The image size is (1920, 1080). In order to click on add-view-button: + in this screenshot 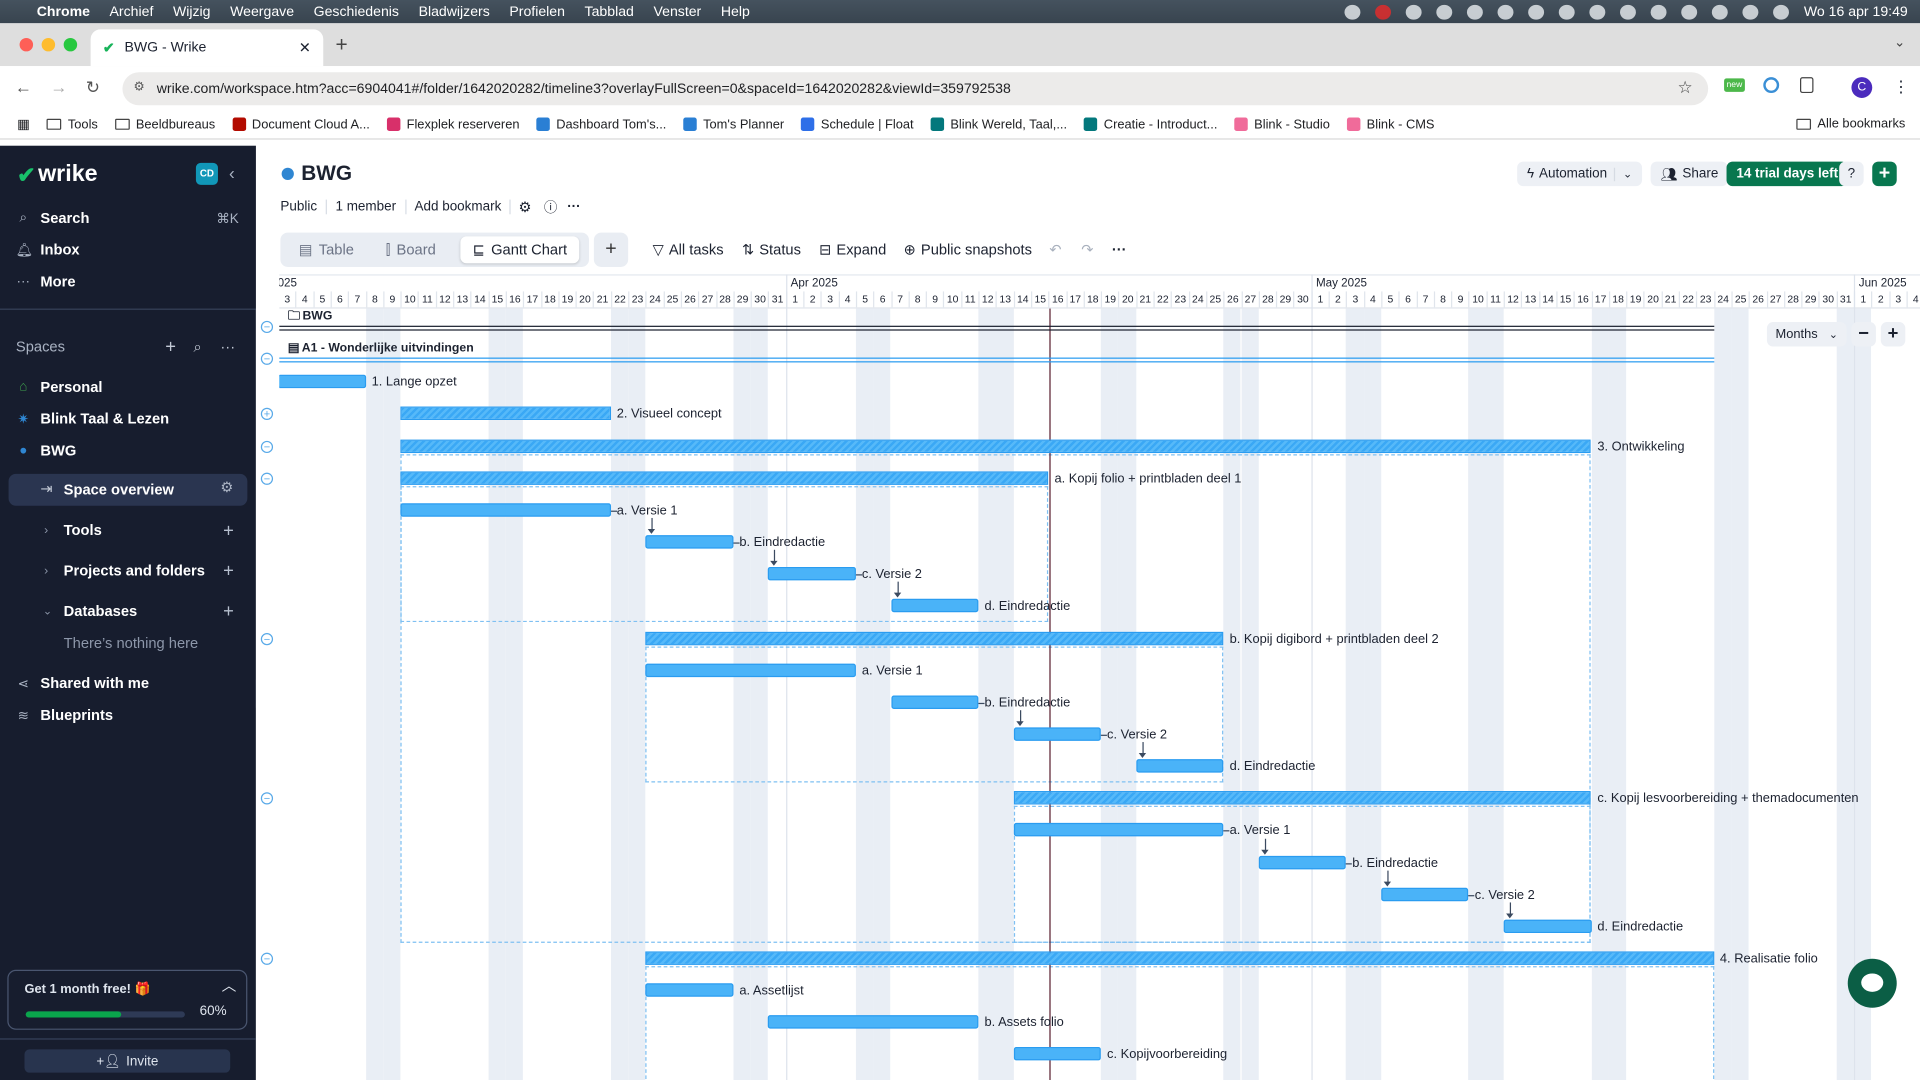, I will do `click(611, 249)`.